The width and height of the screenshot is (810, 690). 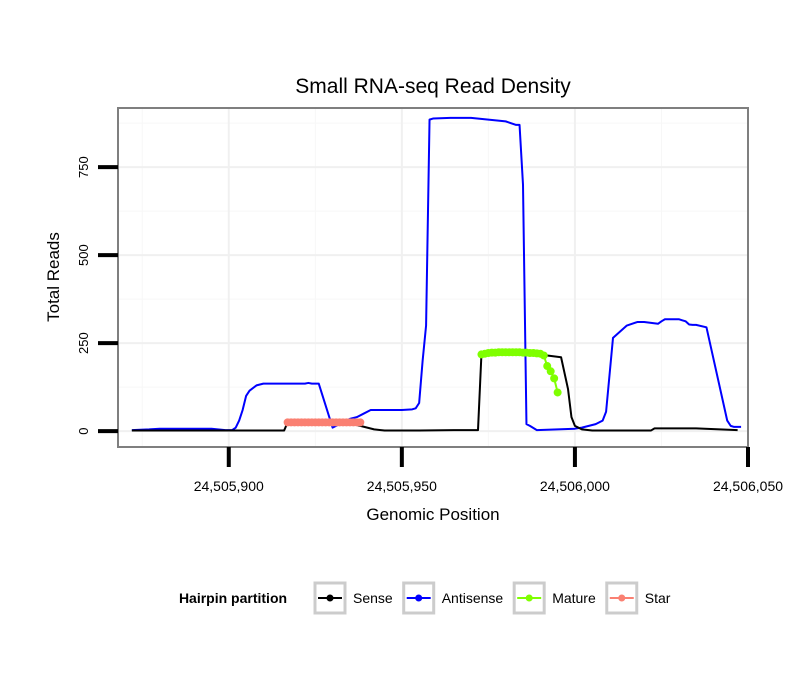 I want to click on y-tick-label: 250, so click(x=83, y=343).